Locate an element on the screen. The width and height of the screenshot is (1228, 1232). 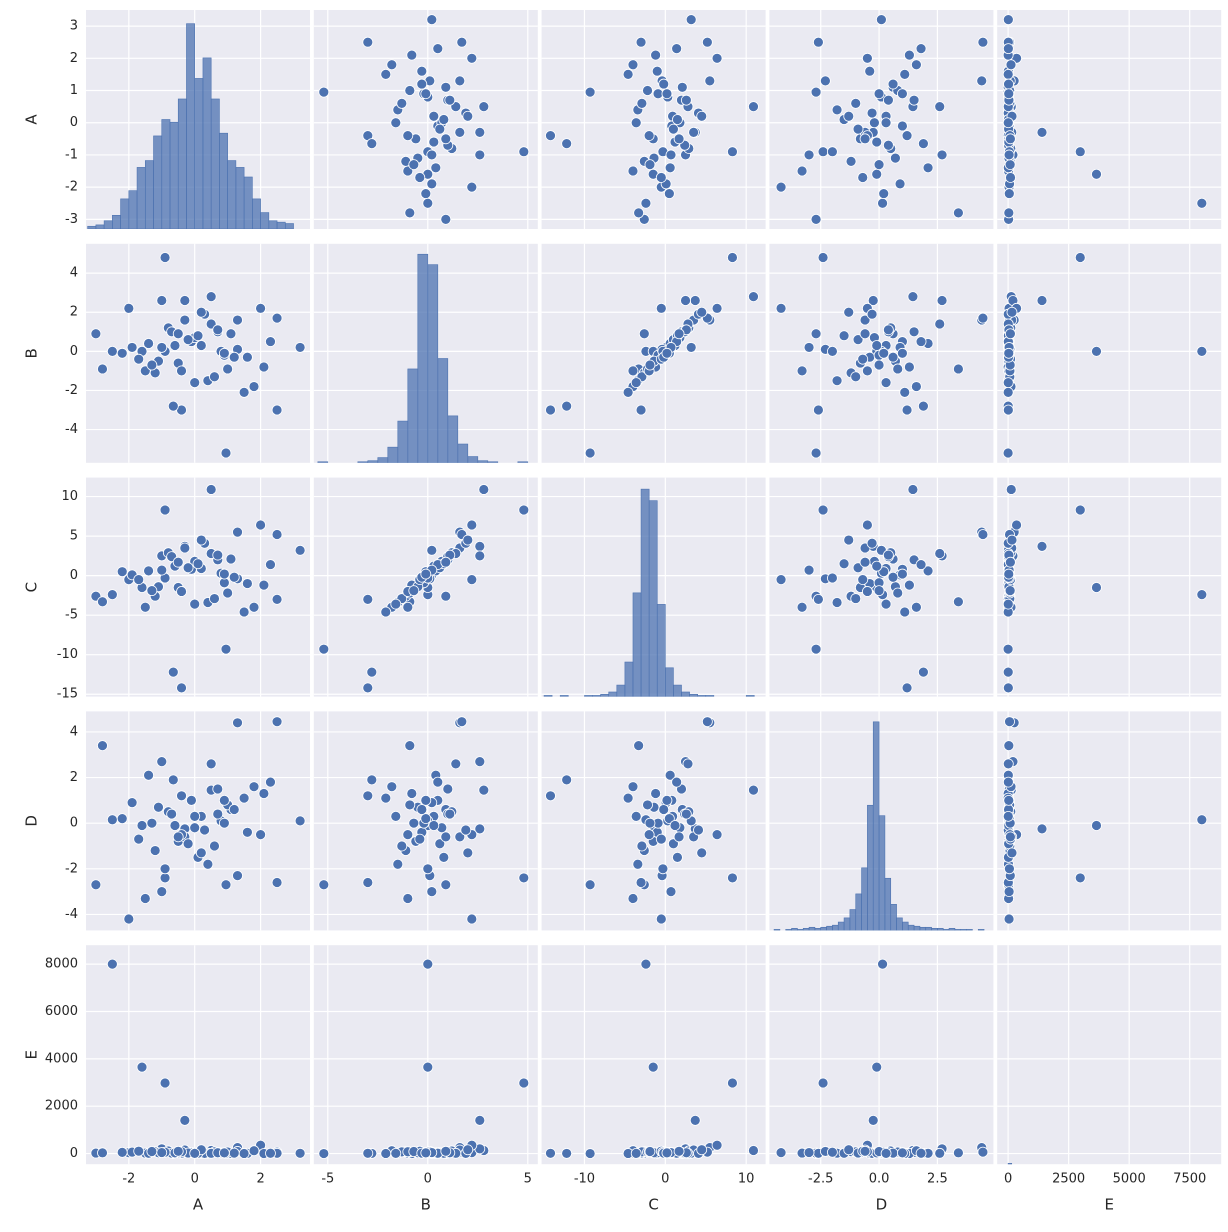
x-tick-label: 0 is located at coordinates (1008, 1179).